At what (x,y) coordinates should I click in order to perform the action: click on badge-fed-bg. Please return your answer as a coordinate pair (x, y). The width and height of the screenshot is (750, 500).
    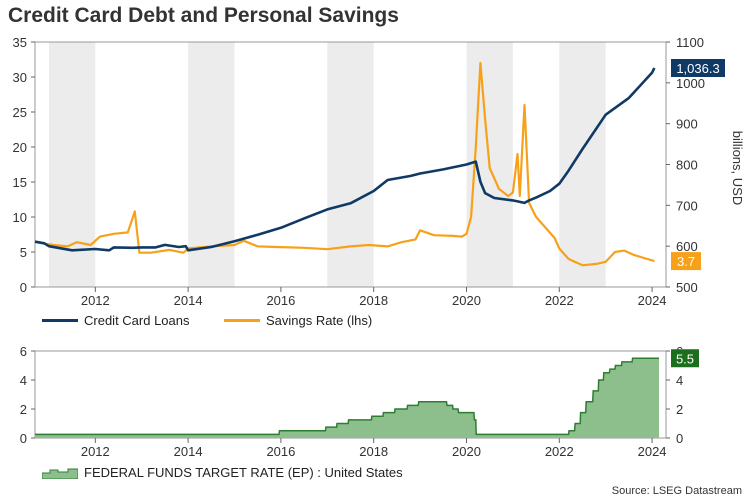
    Looking at the image, I should click on (685, 358).